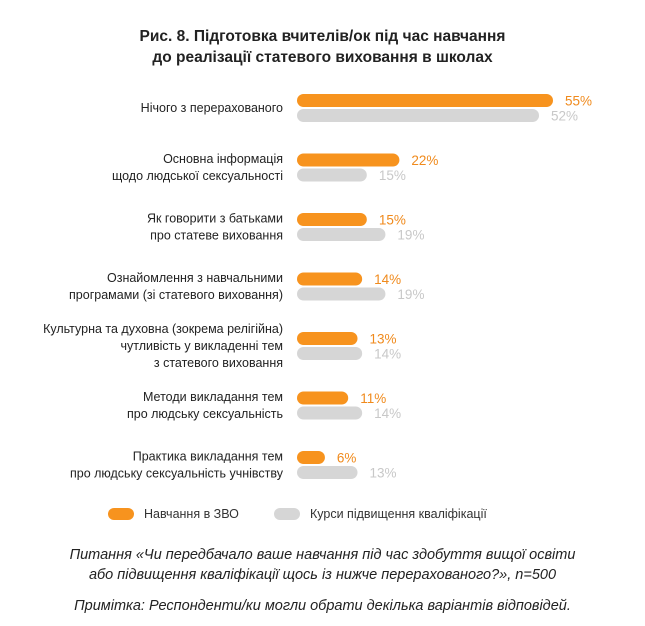  What do you see at coordinates (410, 294) in the screenshot?
I see `data-label-series-2-cat-4: 19%` at bounding box center [410, 294].